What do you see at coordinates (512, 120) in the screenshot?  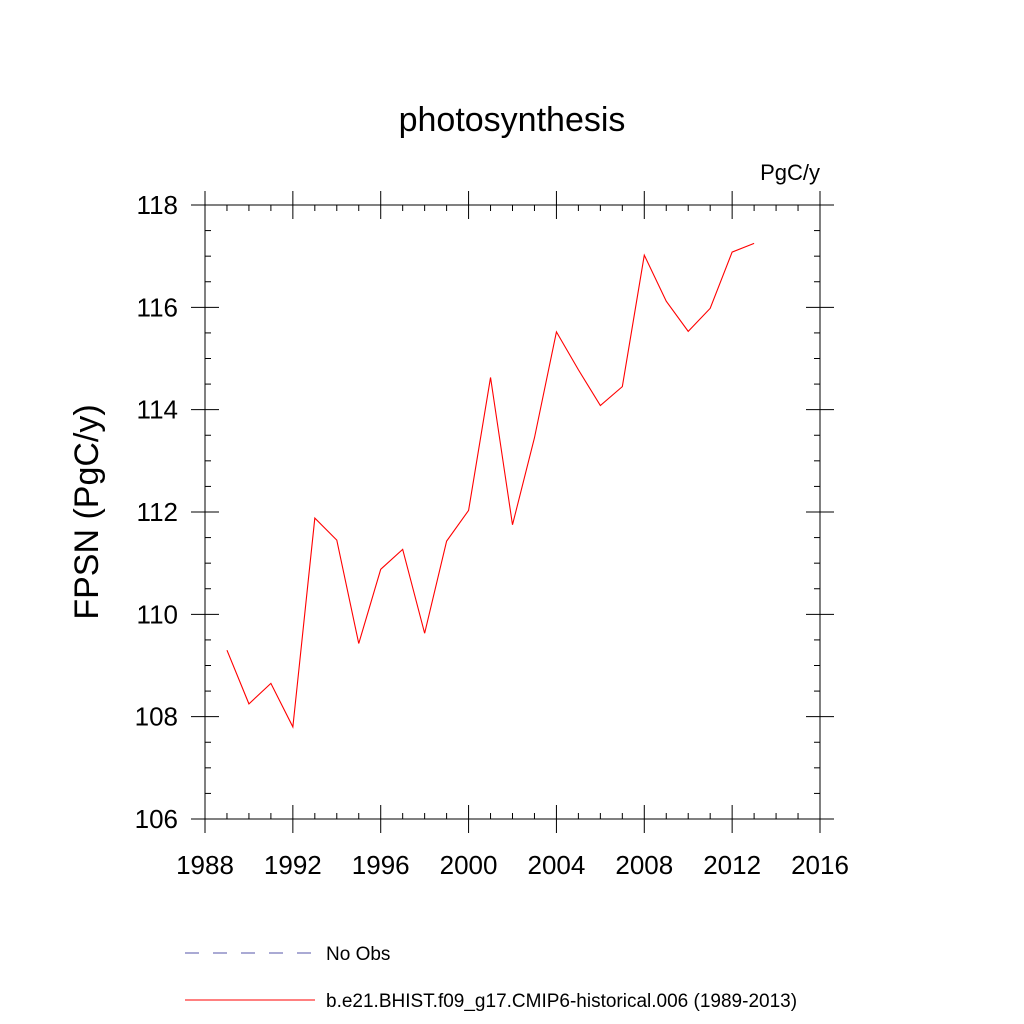 I see `chart-title: photosynthesis` at bounding box center [512, 120].